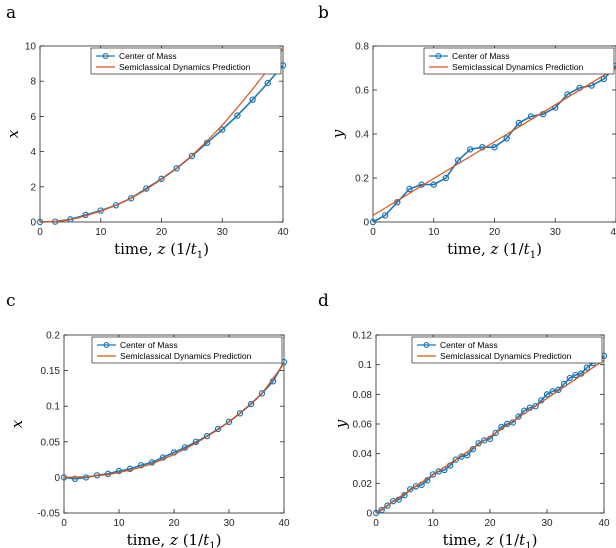  I want to click on y-tick-label-c: 0.15, so click(51, 371).